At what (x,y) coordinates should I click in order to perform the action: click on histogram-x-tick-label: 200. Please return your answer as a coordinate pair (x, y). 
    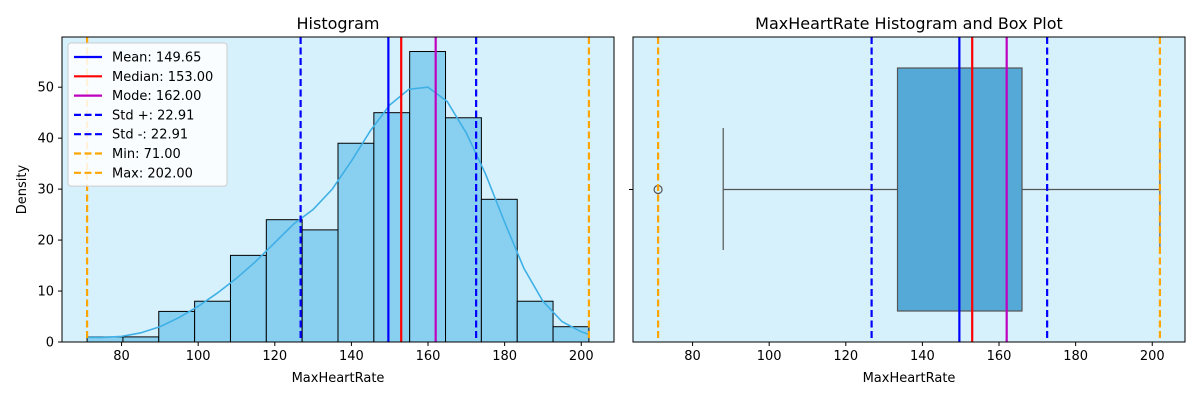
    Looking at the image, I should click on (581, 356).